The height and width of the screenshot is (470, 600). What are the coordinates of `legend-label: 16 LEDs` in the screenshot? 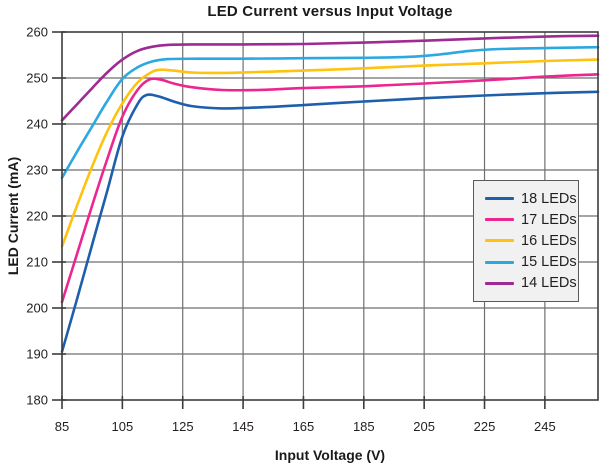 It's located at (549, 240).